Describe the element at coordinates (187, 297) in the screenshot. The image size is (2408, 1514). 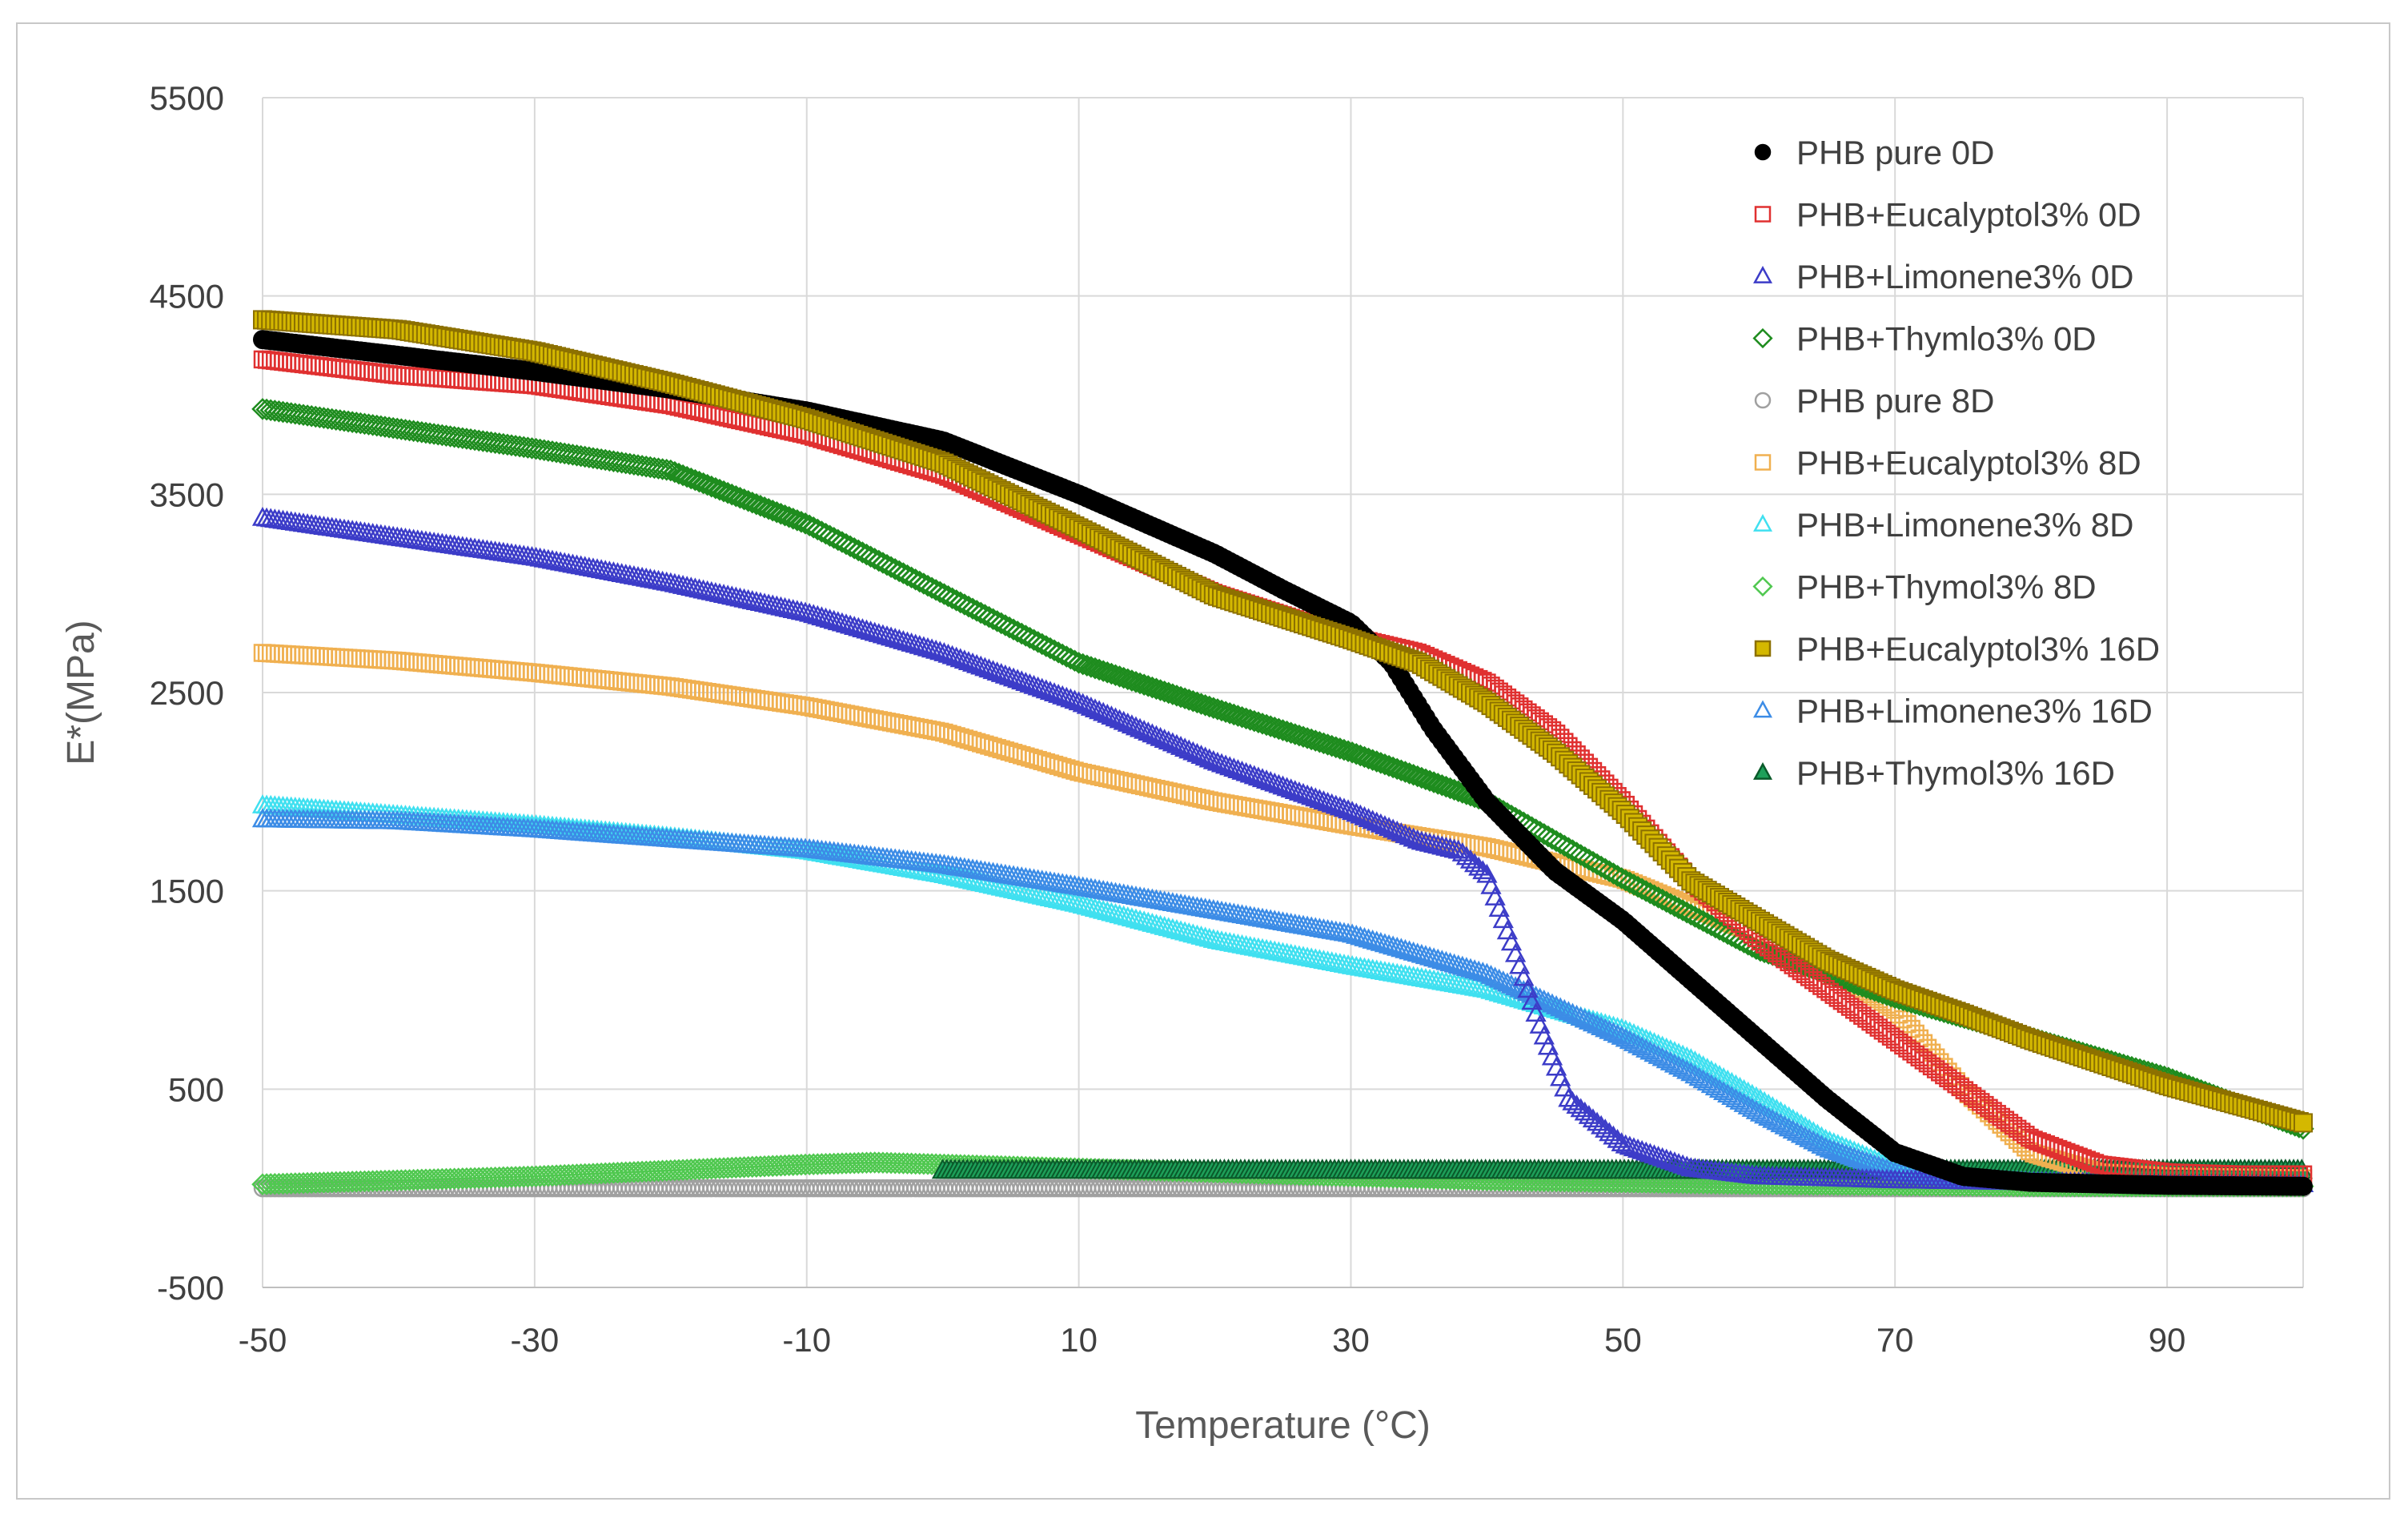
I see `y-tick-label: 4500` at that location.